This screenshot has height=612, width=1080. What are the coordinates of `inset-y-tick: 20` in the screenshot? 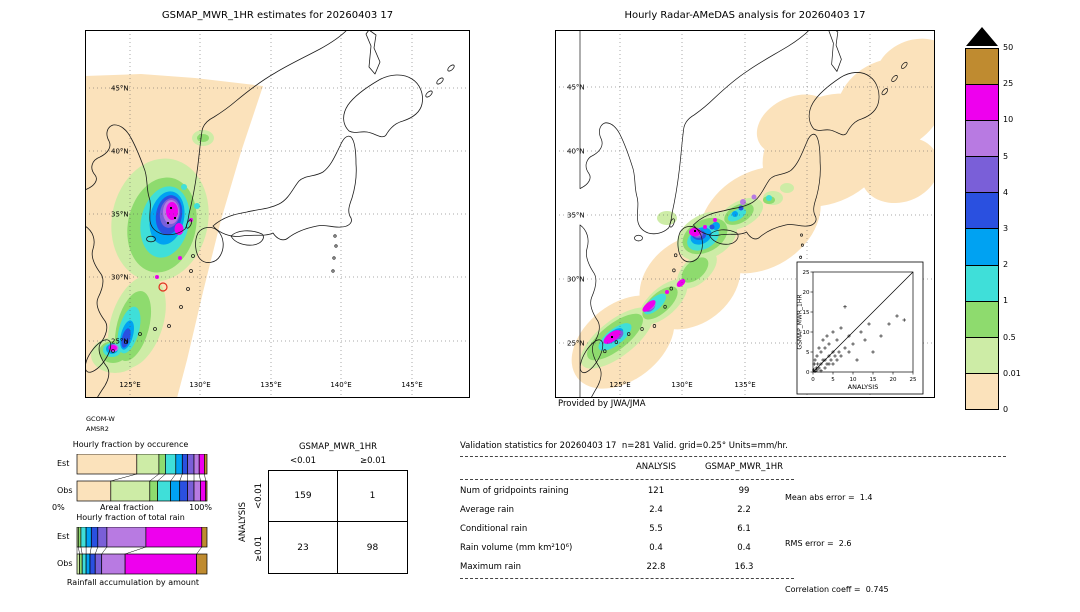 It's located at (806, 293).